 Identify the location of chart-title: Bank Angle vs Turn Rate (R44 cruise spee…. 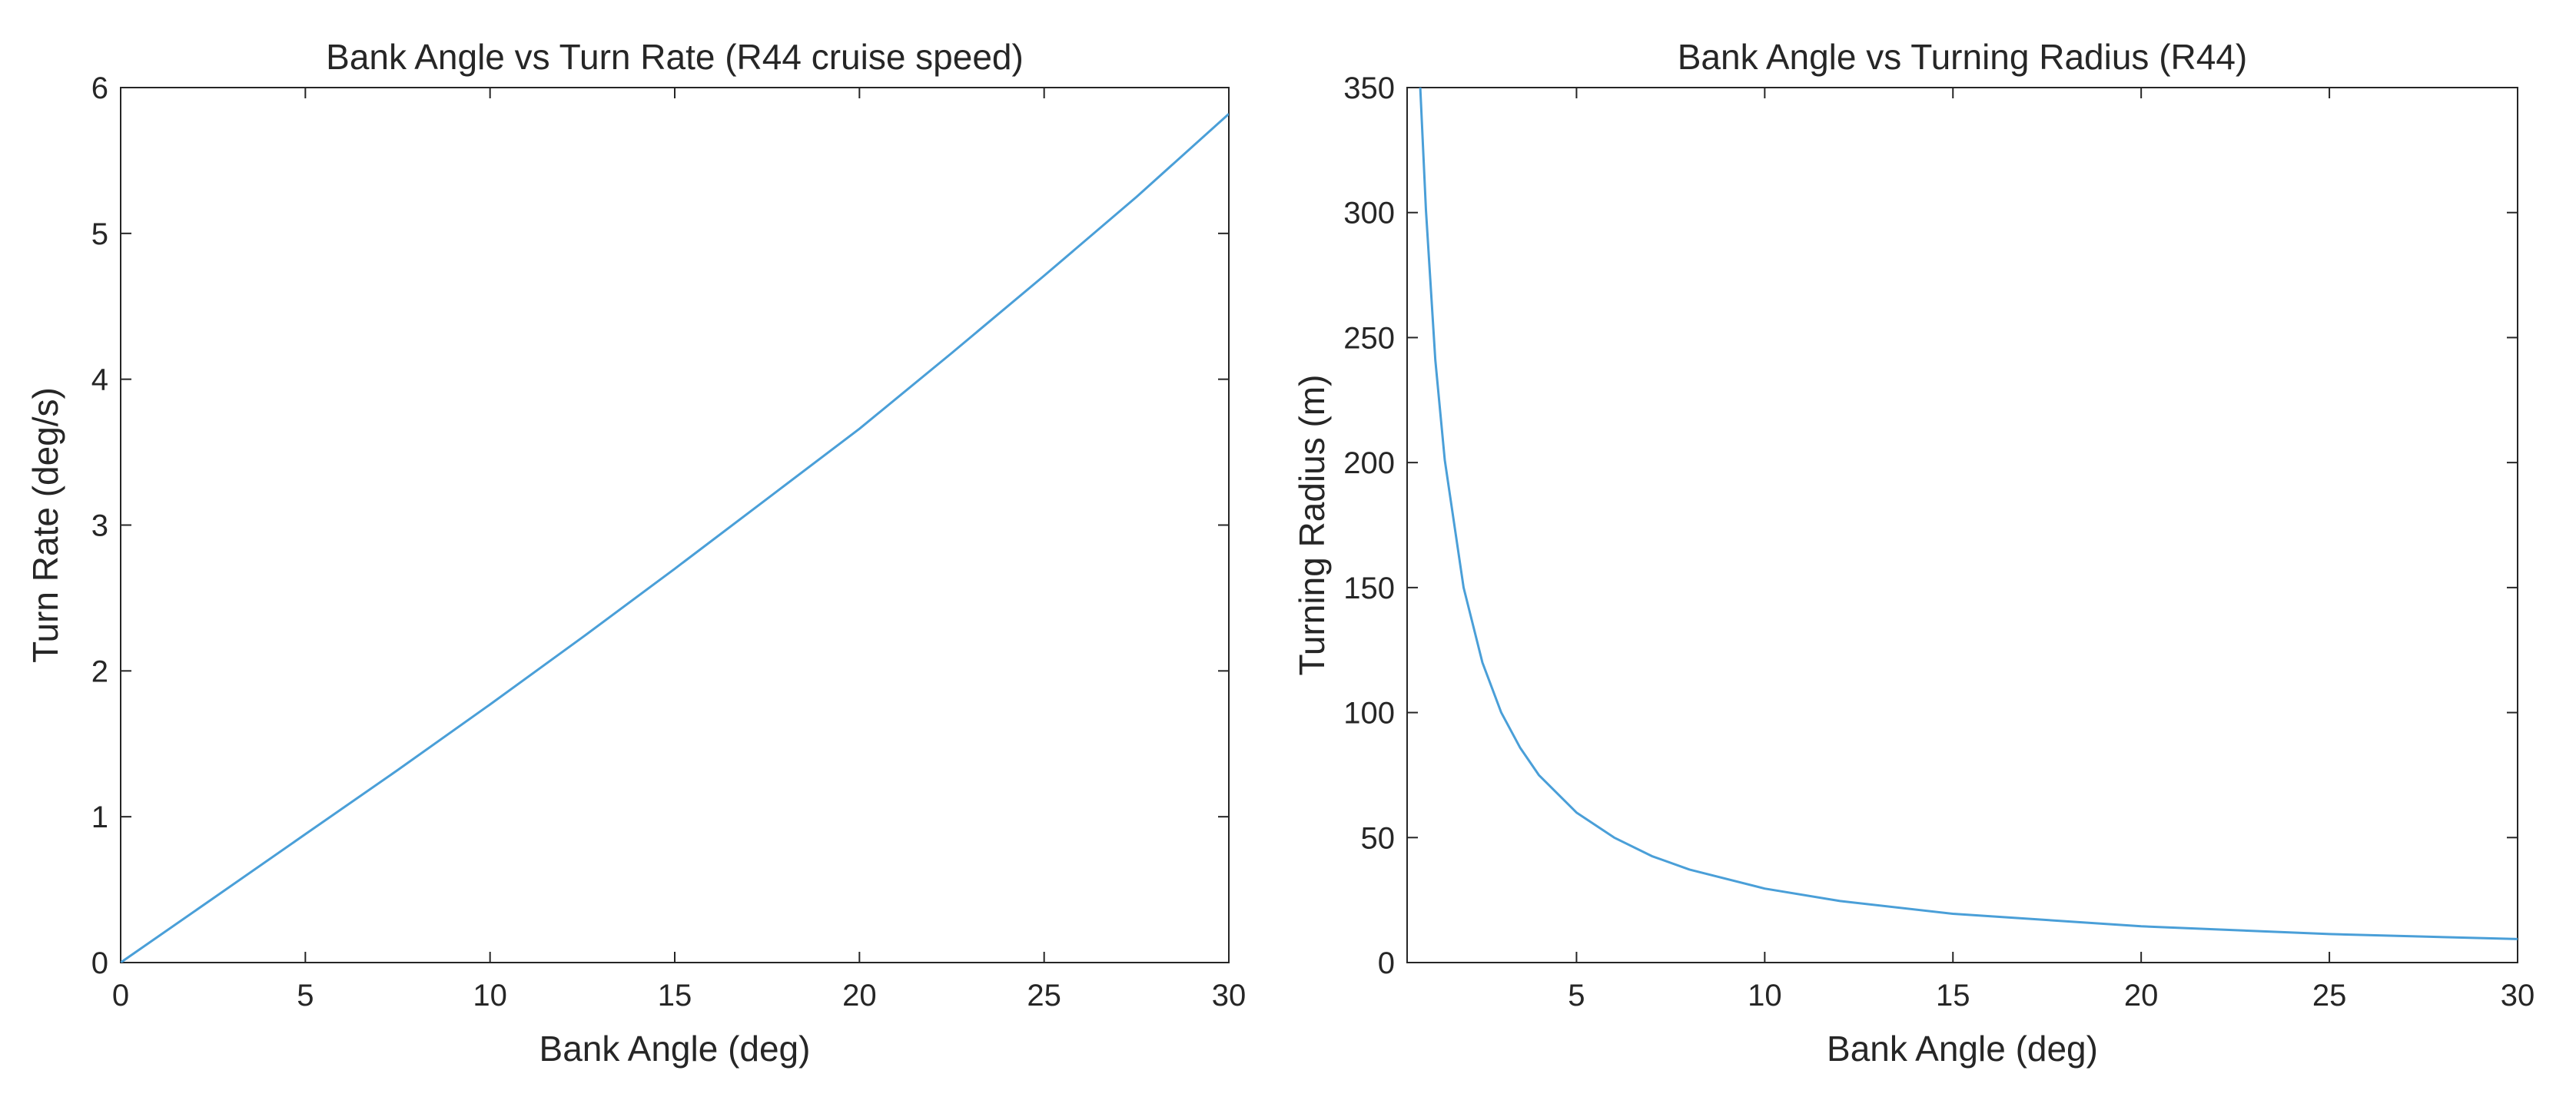
(675, 57).